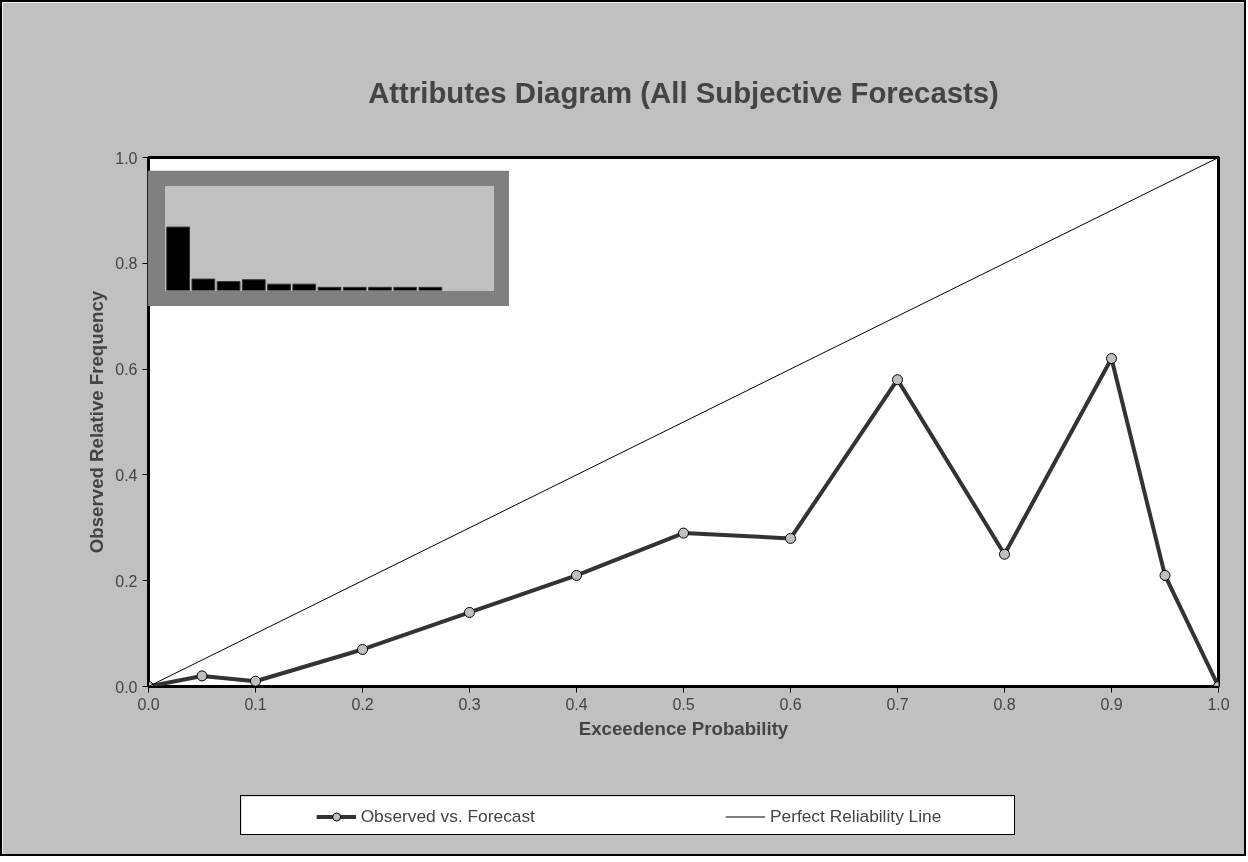 This screenshot has height=862, width=1248. What do you see at coordinates (683, 728) in the screenshot?
I see `x-axis-title: Exceedence Probability` at bounding box center [683, 728].